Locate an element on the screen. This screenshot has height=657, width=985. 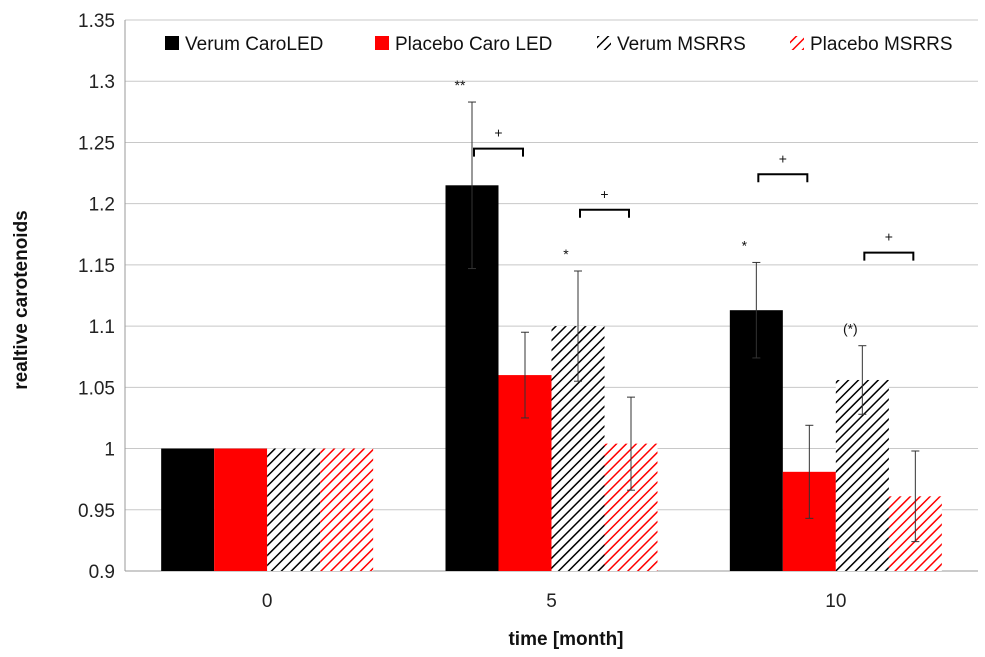
legend-label: Verum CaroLED is located at coordinates (254, 44).